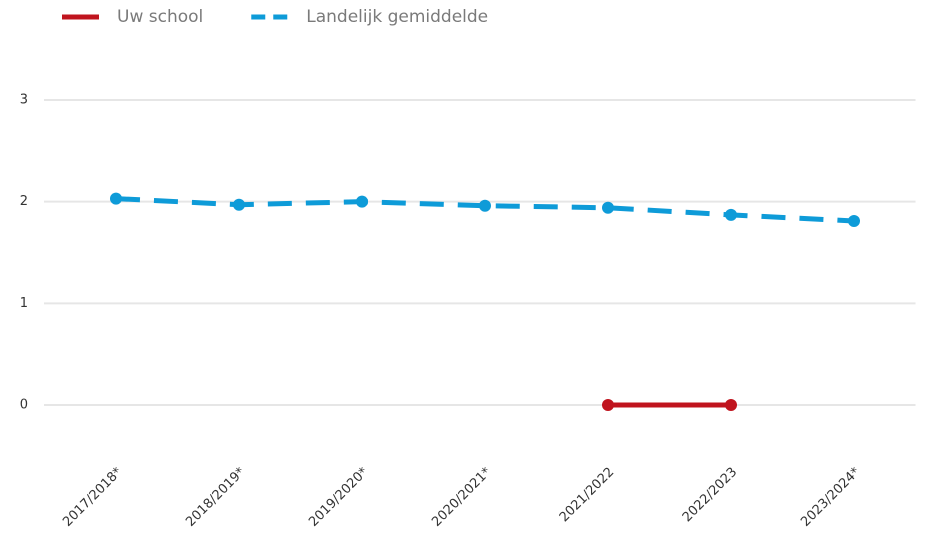  I want to click on legend-label: Uw school, so click(160, 17).